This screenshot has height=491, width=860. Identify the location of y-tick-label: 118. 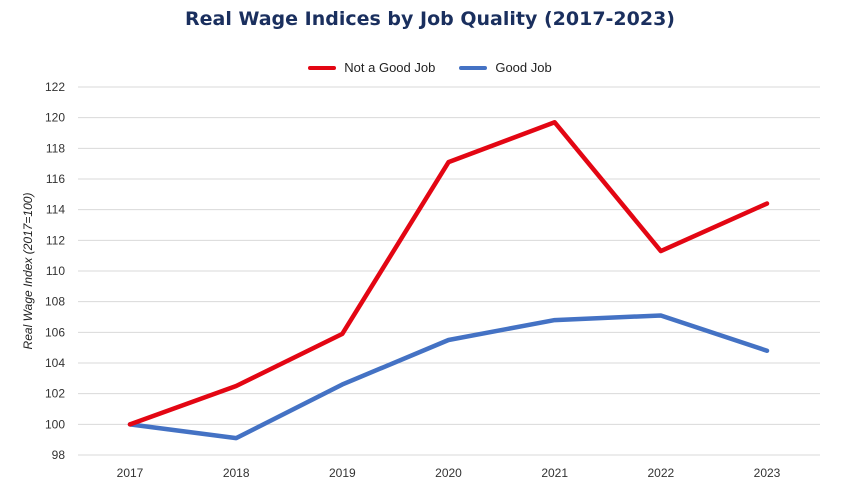
(55, 148).